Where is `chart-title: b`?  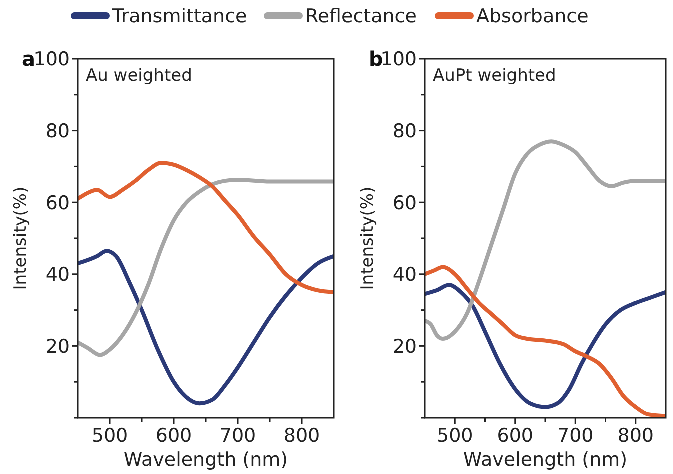
chart-title: b is located at coordinates (376, 59).